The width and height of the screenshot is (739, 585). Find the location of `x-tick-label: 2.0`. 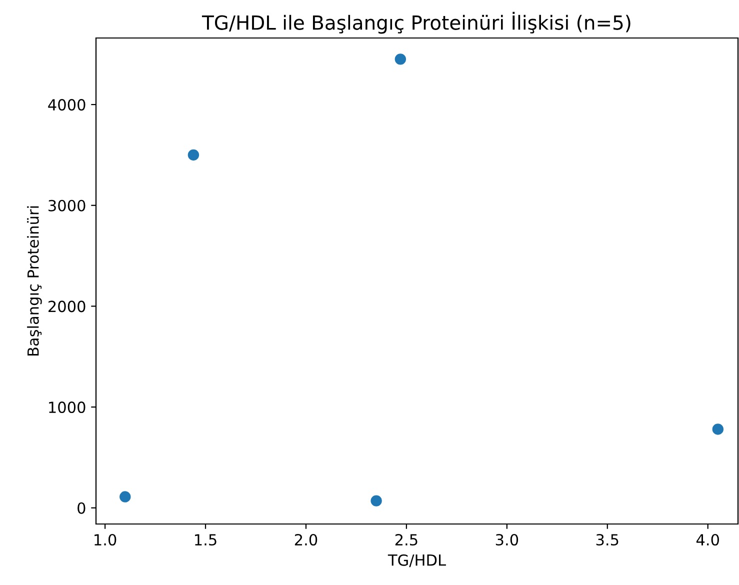

x-tick-label: 2.0 is located at coordinates (306, 540).